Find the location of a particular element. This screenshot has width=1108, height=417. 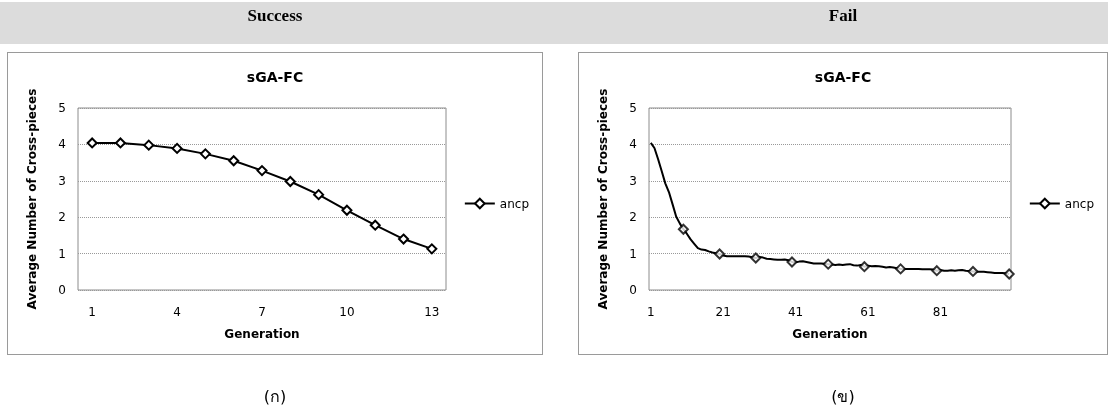

text: Fail is located at coordinates (843, 16).